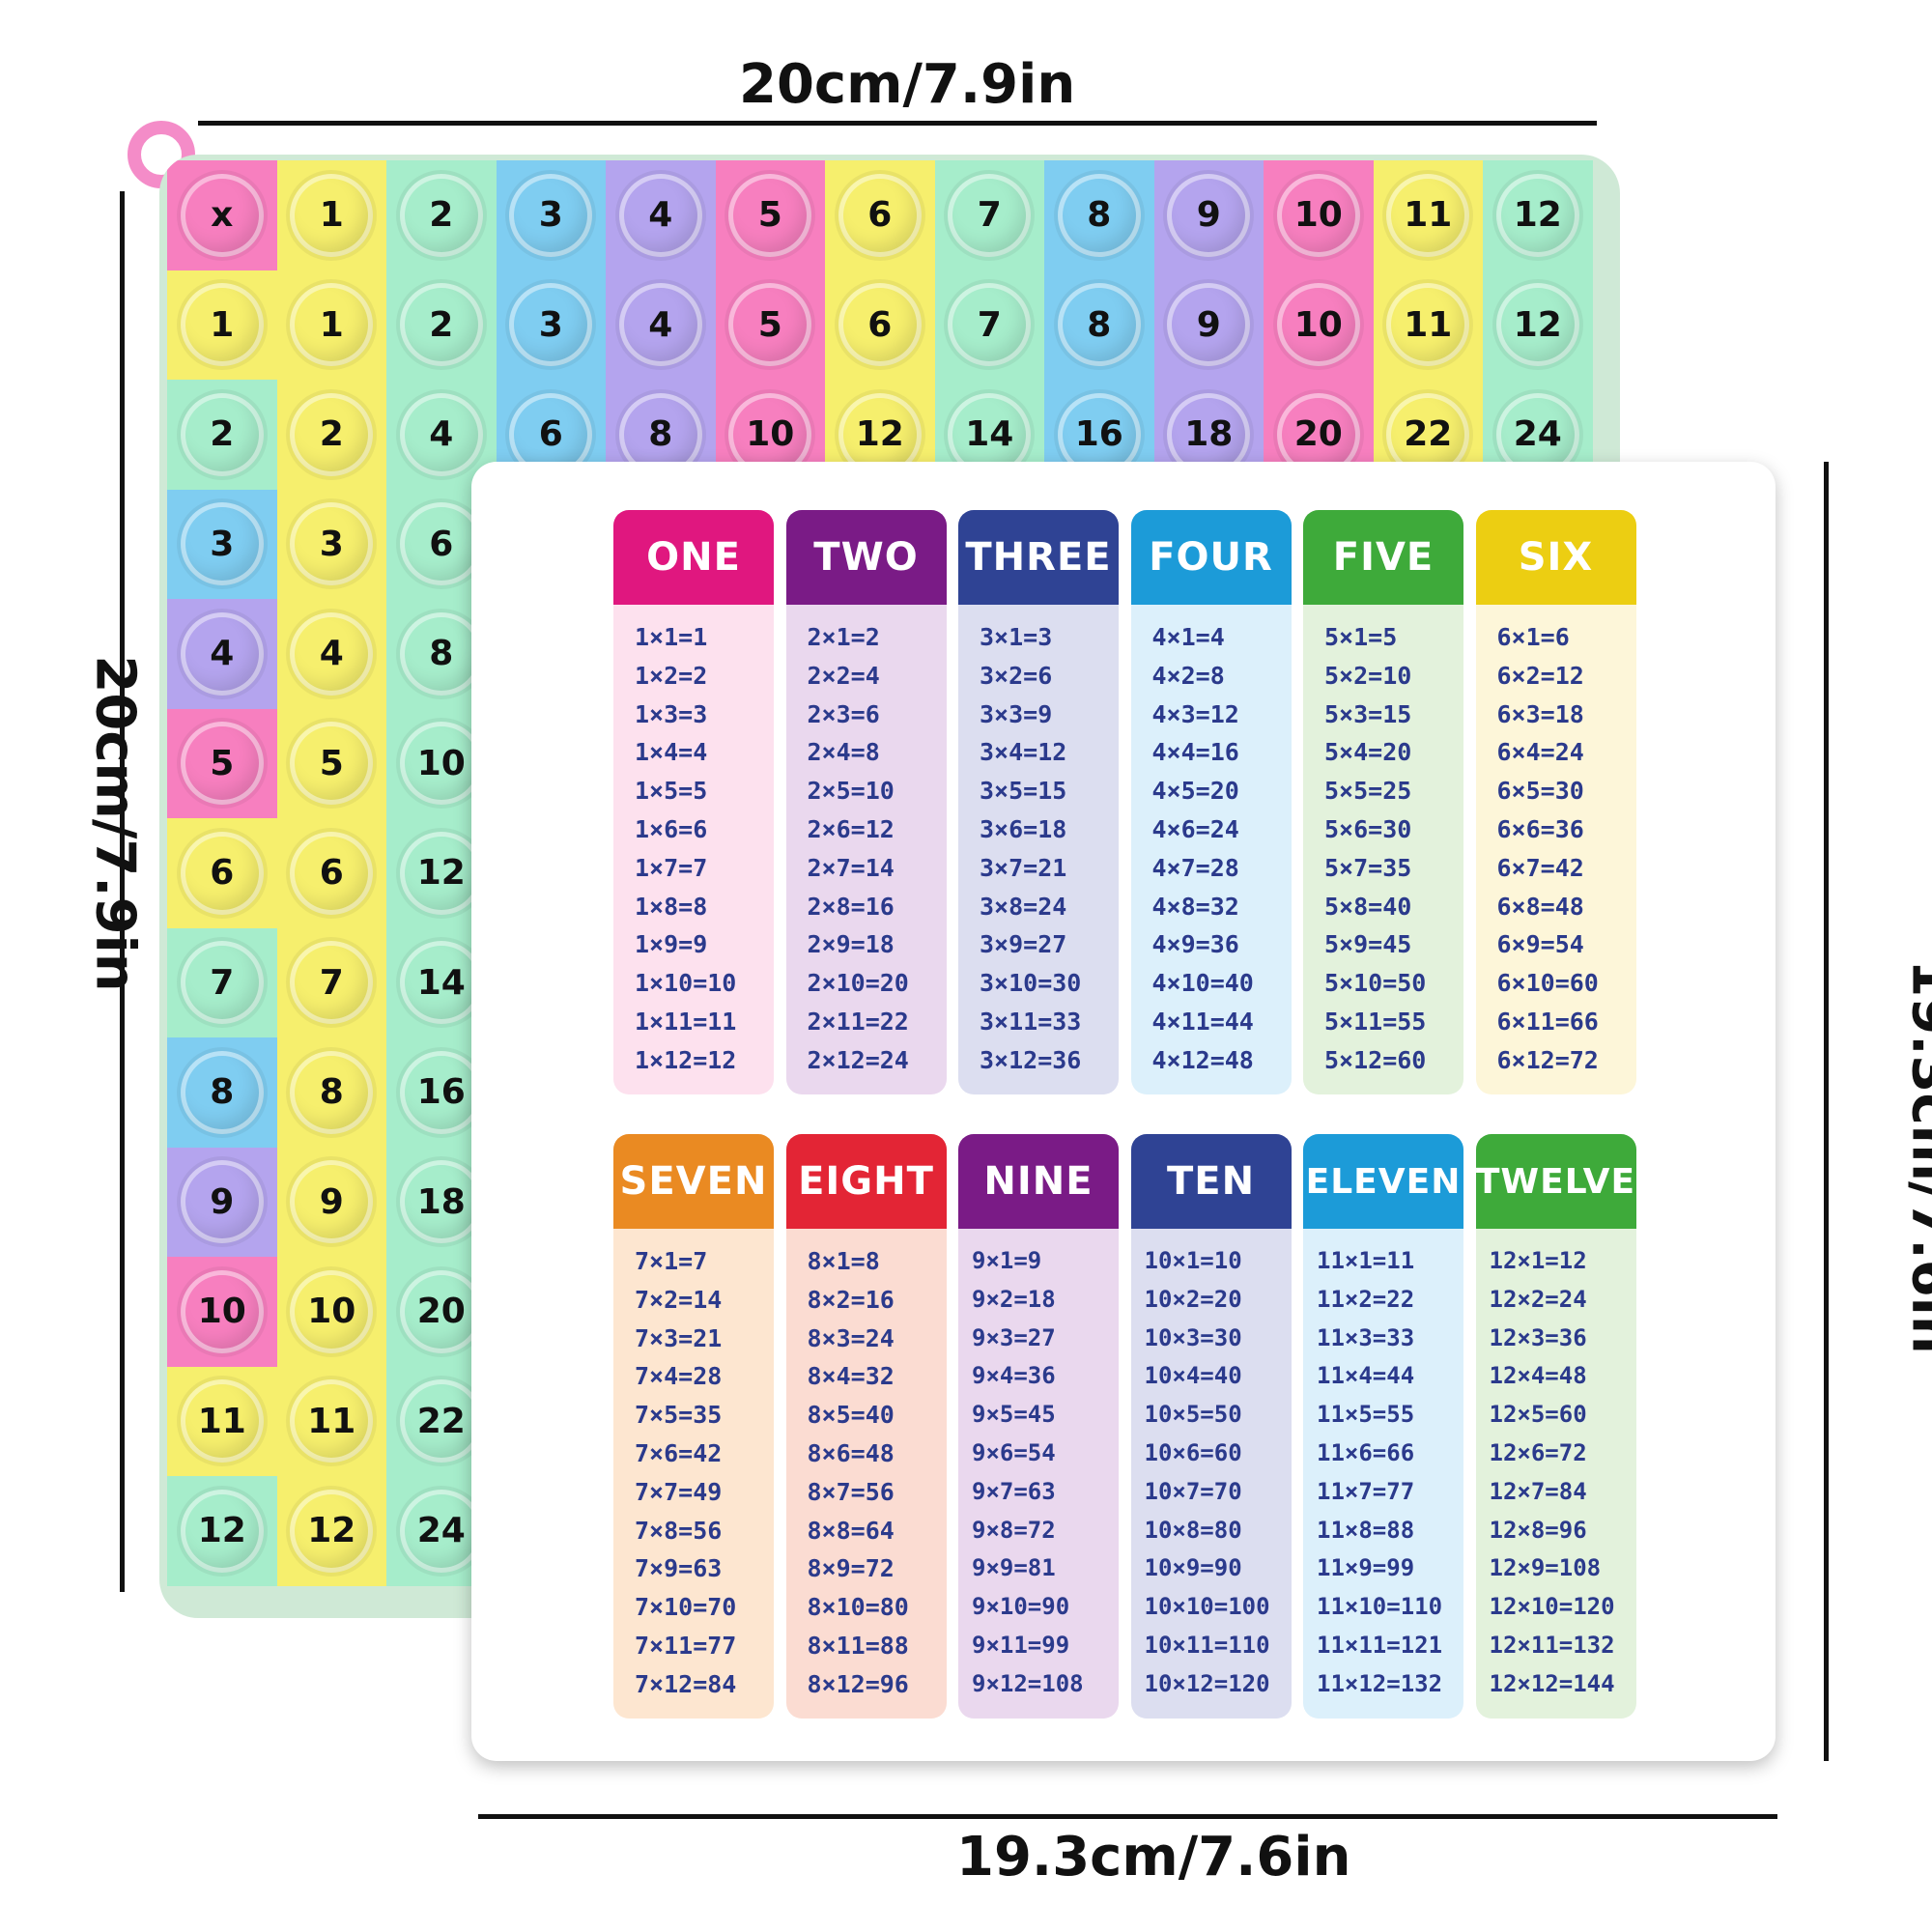 This screenshot has width=1932, height=1932. I want to click on multiplication-fact: 8×3=24, so click(851, 1337).